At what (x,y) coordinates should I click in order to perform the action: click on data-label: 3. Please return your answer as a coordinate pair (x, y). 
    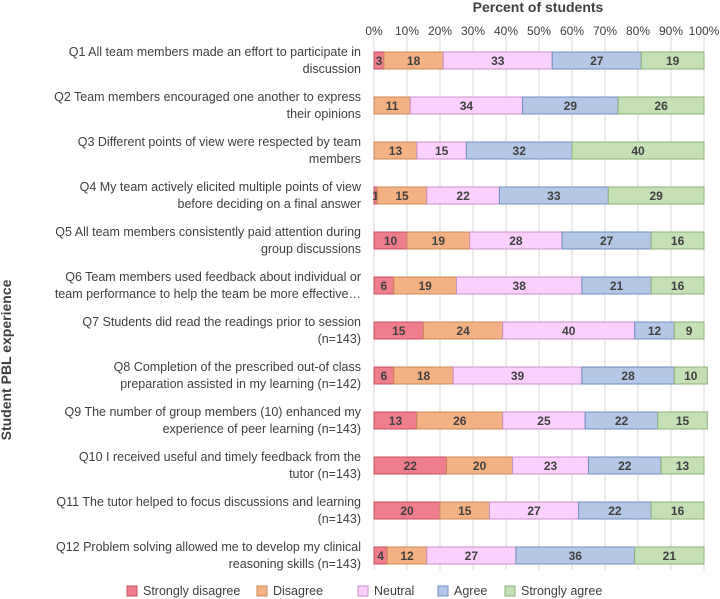
    Looking at the image, I should click on (379, 61).